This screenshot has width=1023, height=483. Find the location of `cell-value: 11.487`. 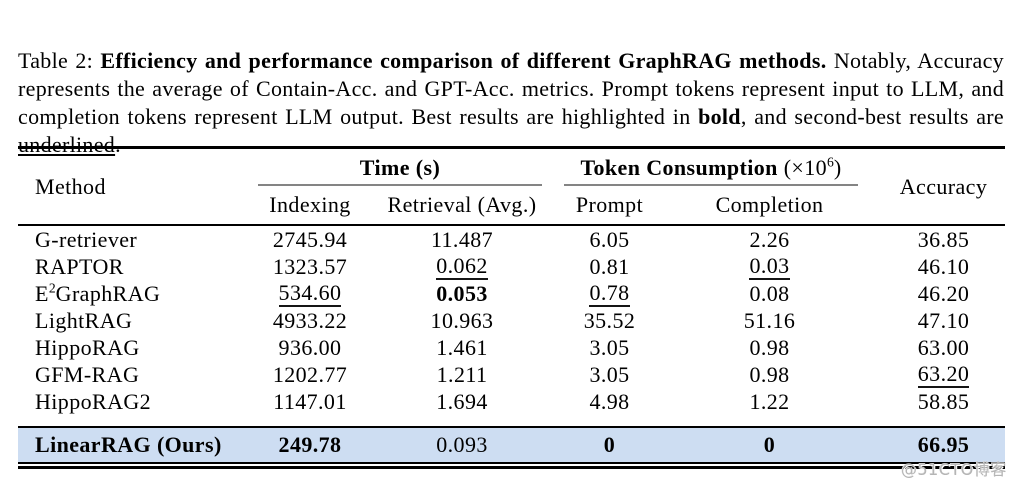

cell-value: 11.487 is located at coordinates (462, 239).